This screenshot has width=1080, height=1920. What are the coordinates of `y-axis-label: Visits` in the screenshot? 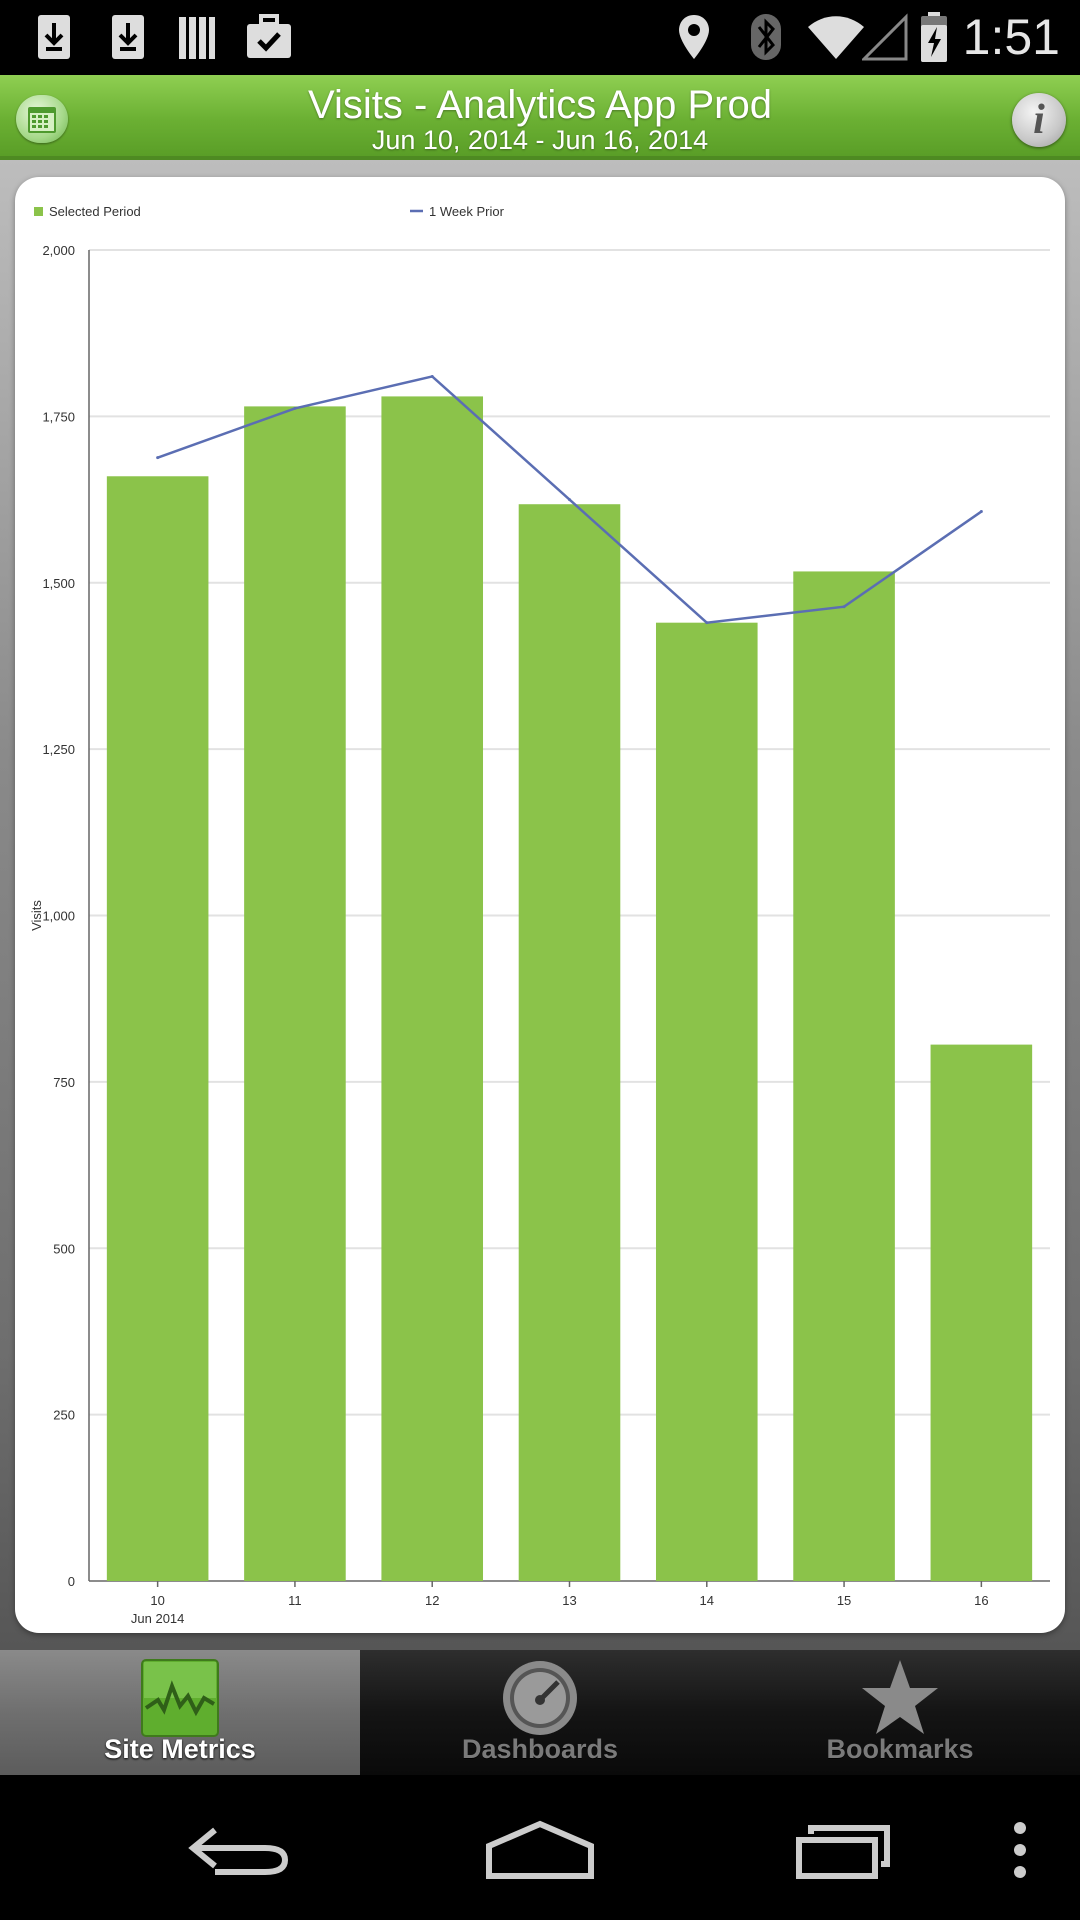 It's located at (36, 915).